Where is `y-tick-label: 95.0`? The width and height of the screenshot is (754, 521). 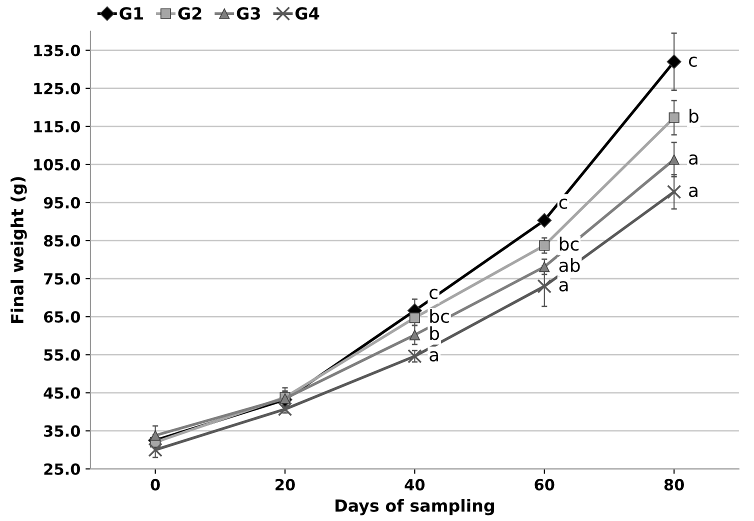
y-tick-label: 95.0 is located at coordinates (62, 202).